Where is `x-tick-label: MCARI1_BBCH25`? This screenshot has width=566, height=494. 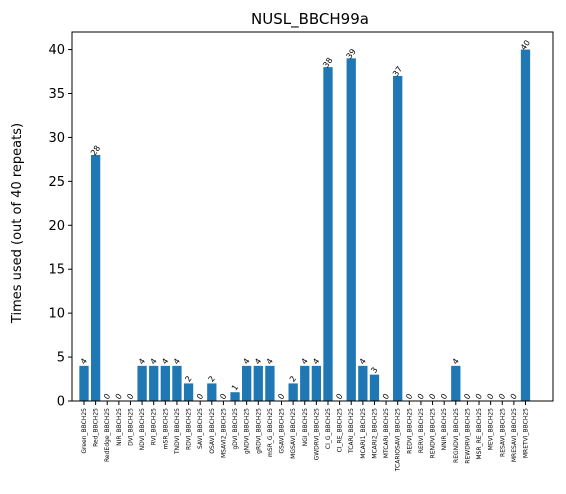
x-tick-label: MCARI1_BBCH25 is located at coordinates (363, 433).